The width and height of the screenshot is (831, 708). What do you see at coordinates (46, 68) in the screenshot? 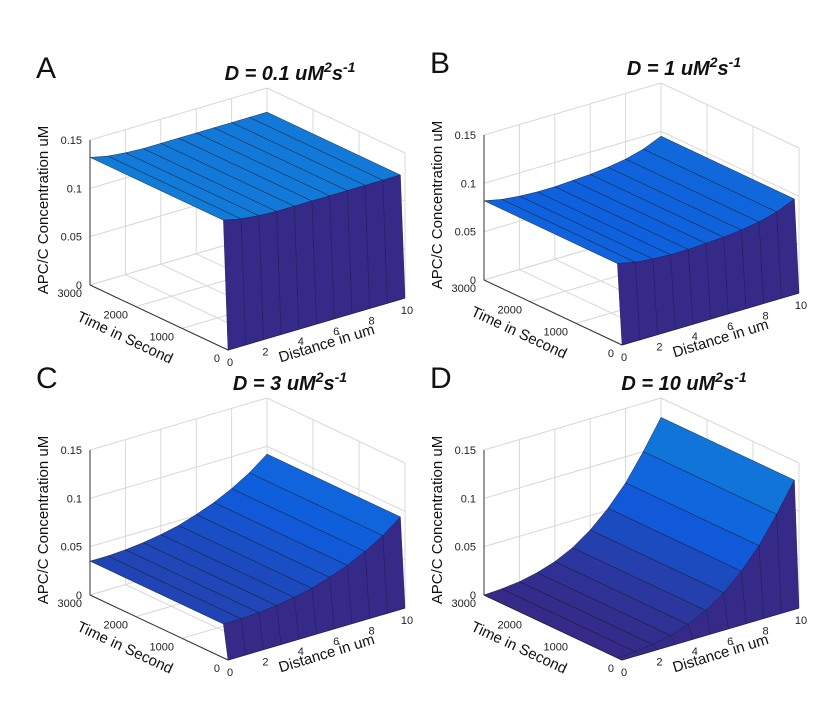
I see `panel-letter: A` at bounding box center [46, 68].